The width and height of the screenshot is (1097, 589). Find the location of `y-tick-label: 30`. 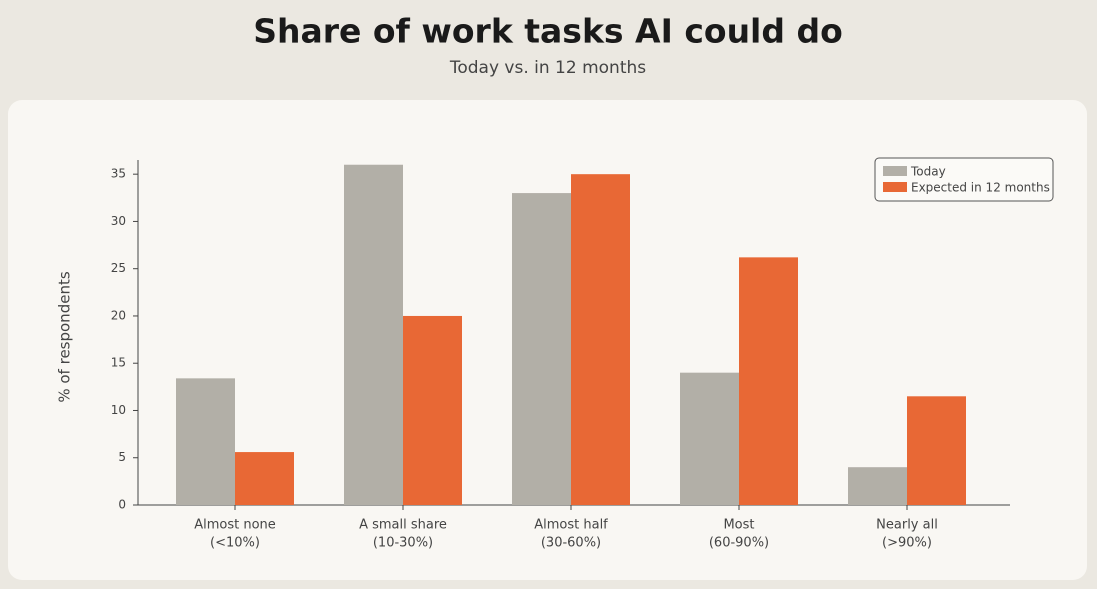

y-tick-label: 30 is located at coordinates (118, 221).